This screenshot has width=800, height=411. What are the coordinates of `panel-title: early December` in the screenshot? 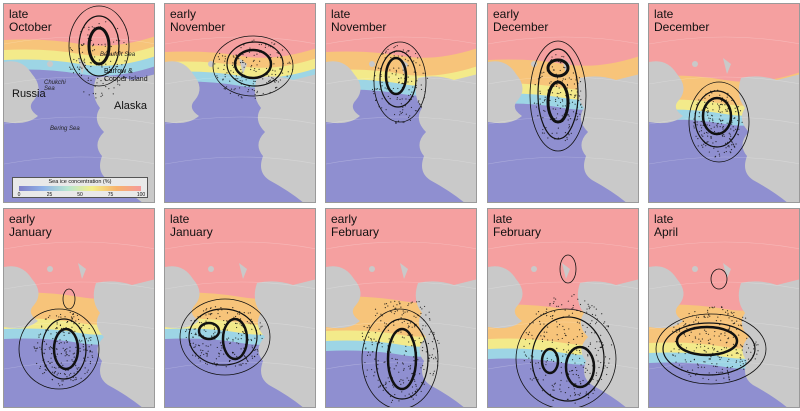 It's located at (521, 20).